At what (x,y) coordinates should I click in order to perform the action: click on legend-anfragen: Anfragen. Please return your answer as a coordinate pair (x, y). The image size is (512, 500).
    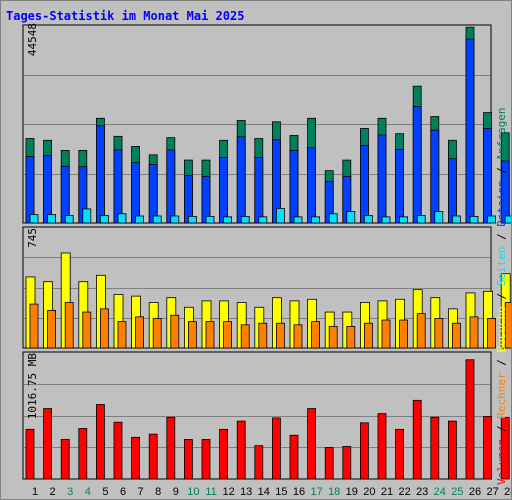
    Looking at the image, I should click on (501, 133).